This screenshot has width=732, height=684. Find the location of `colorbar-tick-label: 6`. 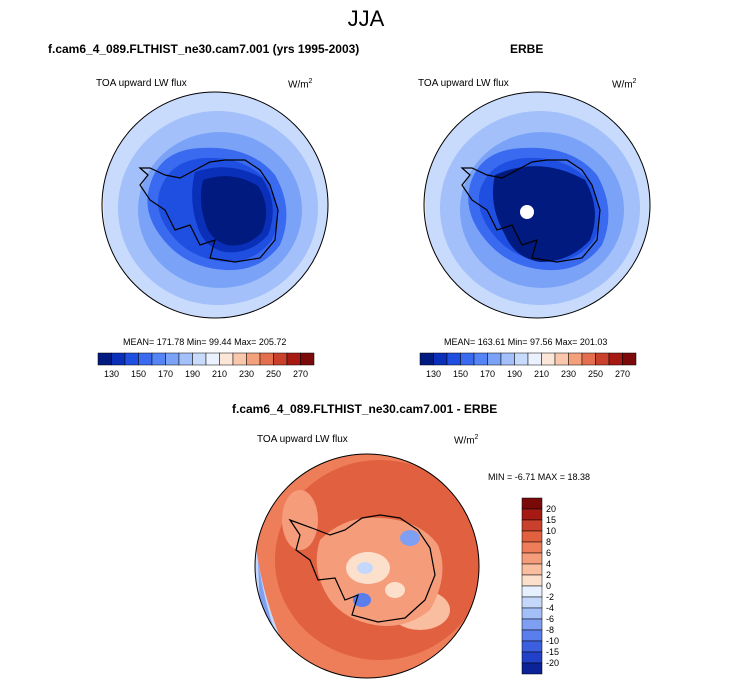

colorbar-tick-label: 6 is located at coordinates (548, 553).